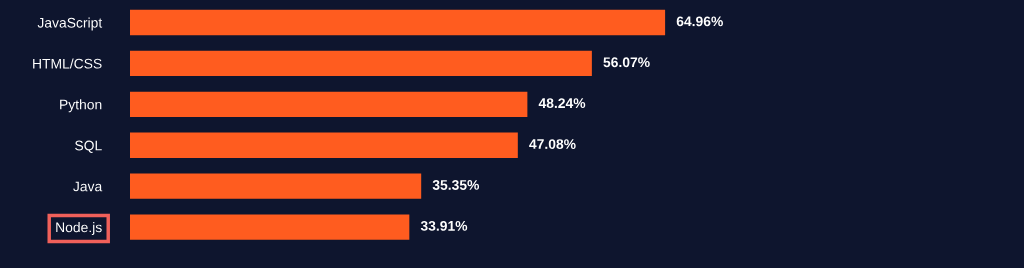 This screenshot has width=1024, height=268. What do you see at coordinates (88, 186) in the screenshot?
I see `y-tick-label: Java` at bounding box center [88, 186].